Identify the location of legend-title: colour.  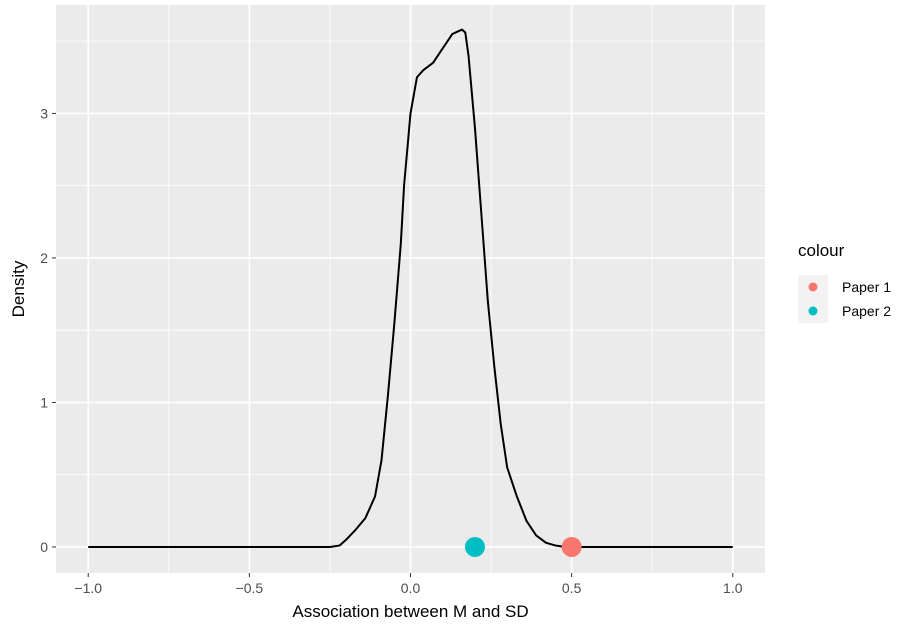
(821, 250).